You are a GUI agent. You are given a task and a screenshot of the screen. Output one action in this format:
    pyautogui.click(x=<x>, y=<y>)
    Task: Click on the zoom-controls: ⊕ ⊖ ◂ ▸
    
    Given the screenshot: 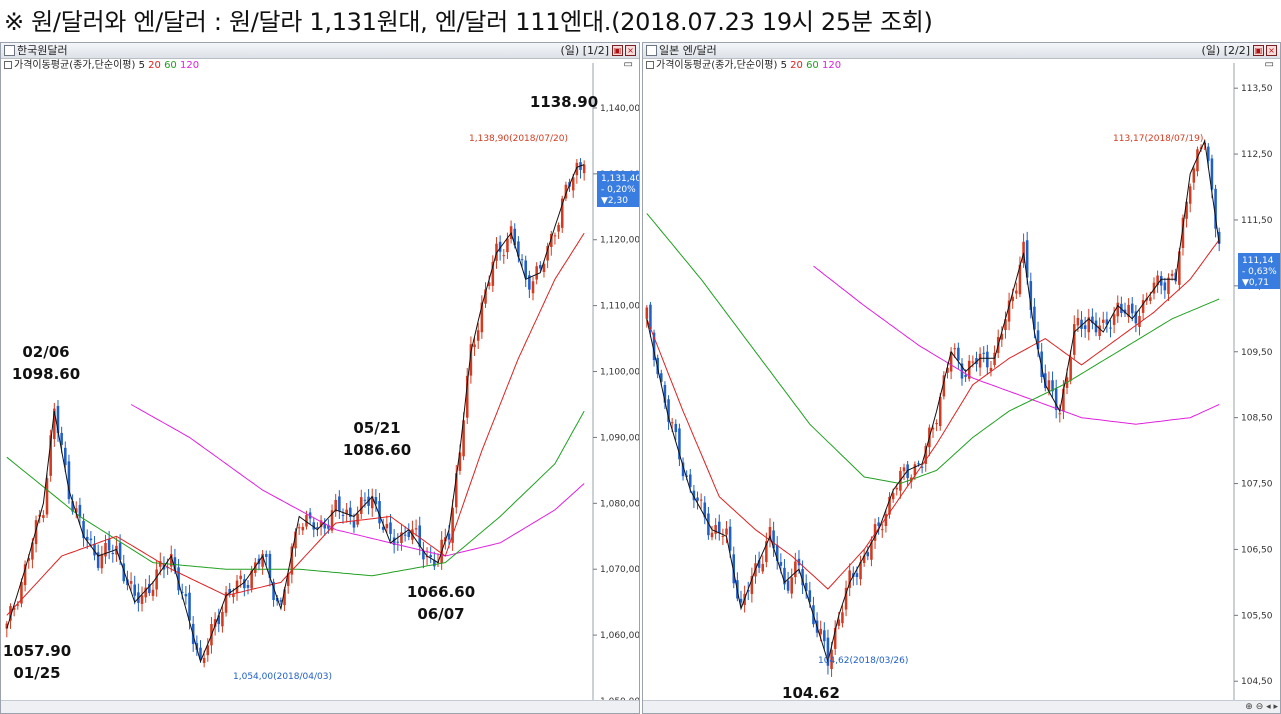 What is the action you would take?
    pyautogui.click(x=1261, y=707)
    